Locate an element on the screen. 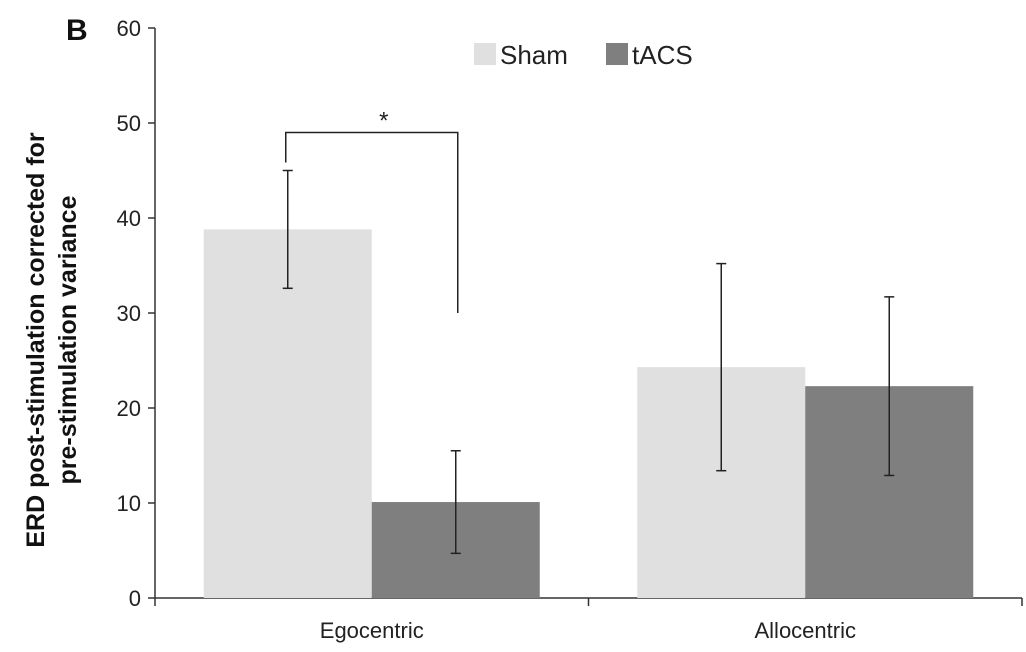  y-tick-label-20: 20 is located at coordinates (129, 408).